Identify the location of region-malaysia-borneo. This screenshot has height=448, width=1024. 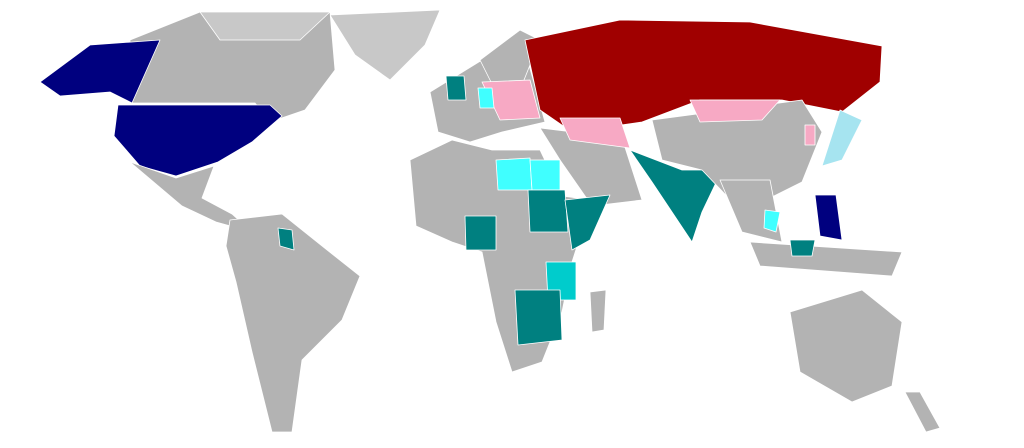
(802, 248).